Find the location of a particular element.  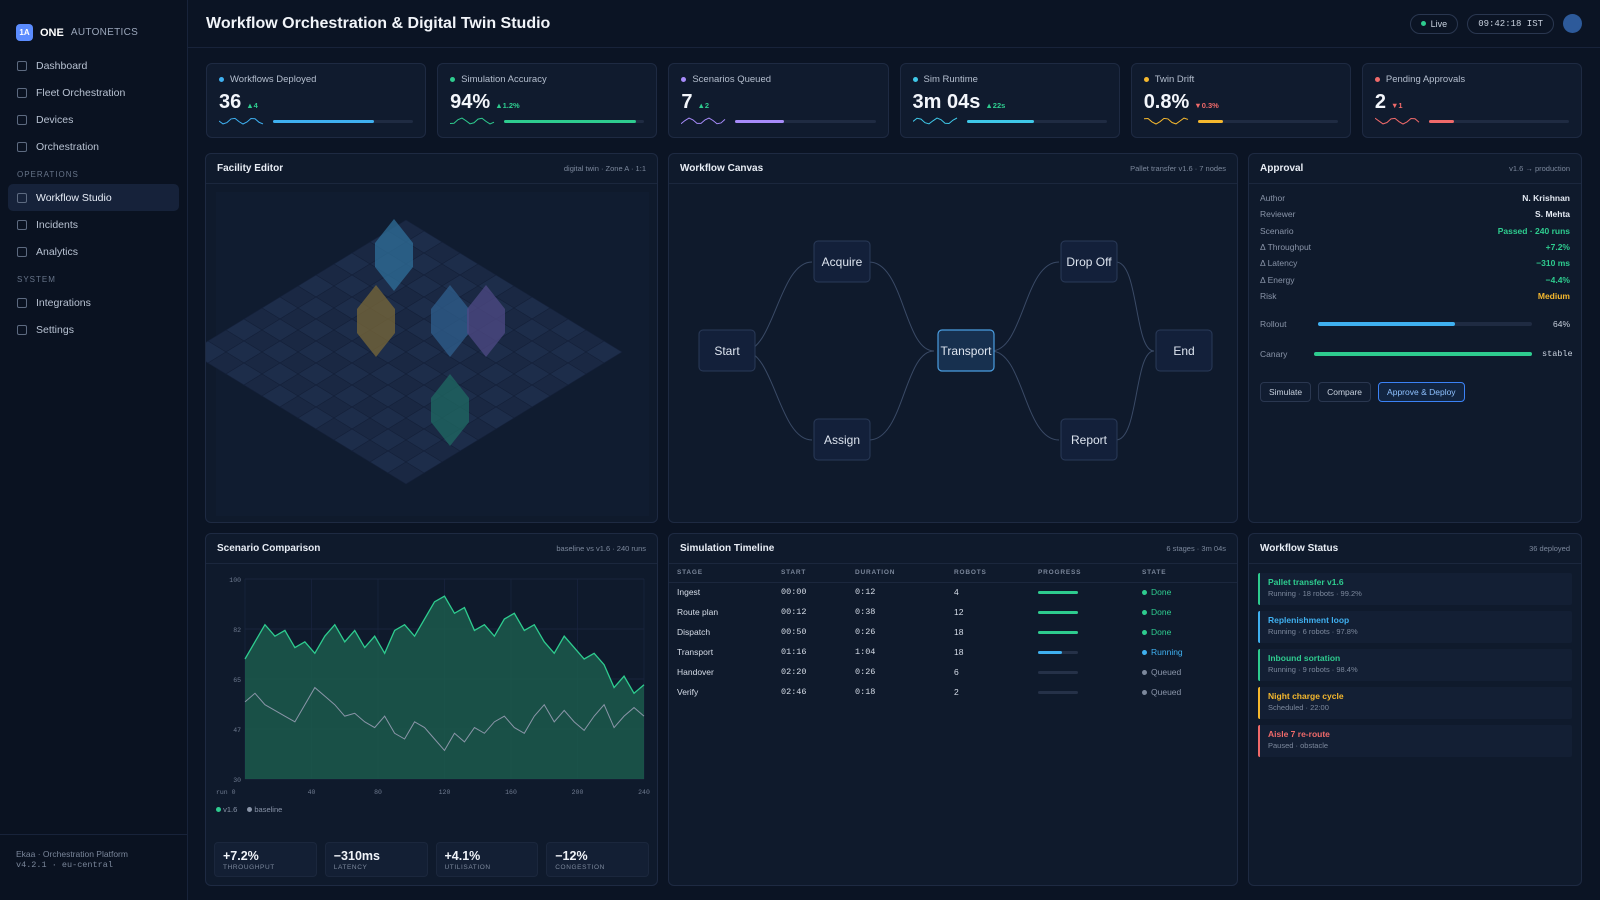

legend-item-baseline: baseline is located at coordinates (264, 809).